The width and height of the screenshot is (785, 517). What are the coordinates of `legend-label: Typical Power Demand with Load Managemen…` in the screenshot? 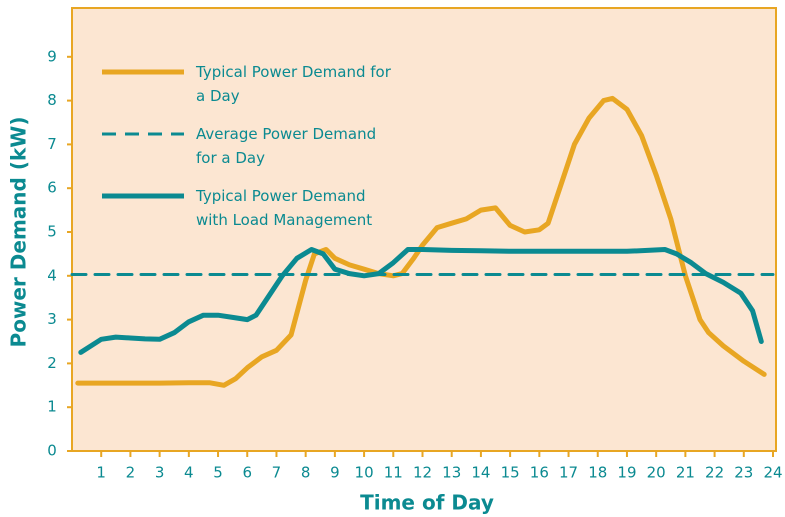 It's located at (284, 208).